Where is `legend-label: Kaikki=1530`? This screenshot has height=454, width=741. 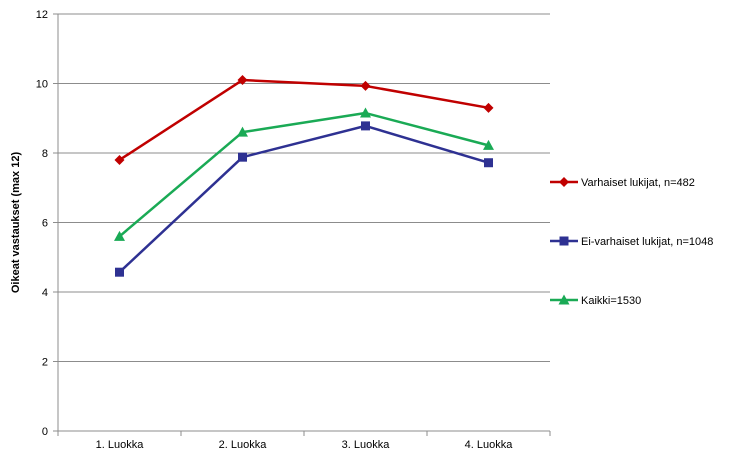 legend-label: Kaikki=1530 is located at coordinates (611, 301).